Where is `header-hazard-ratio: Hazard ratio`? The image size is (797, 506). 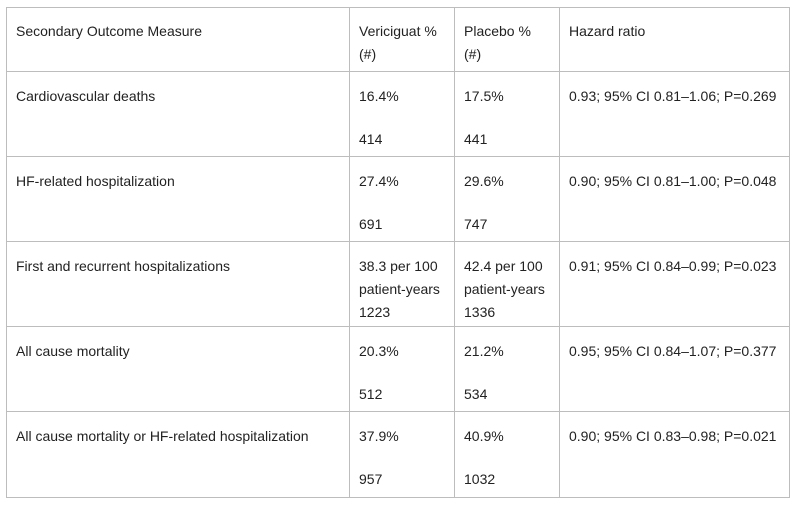 header-hazard-ratio: Hazard ratio is located at coordinates (674, 39).